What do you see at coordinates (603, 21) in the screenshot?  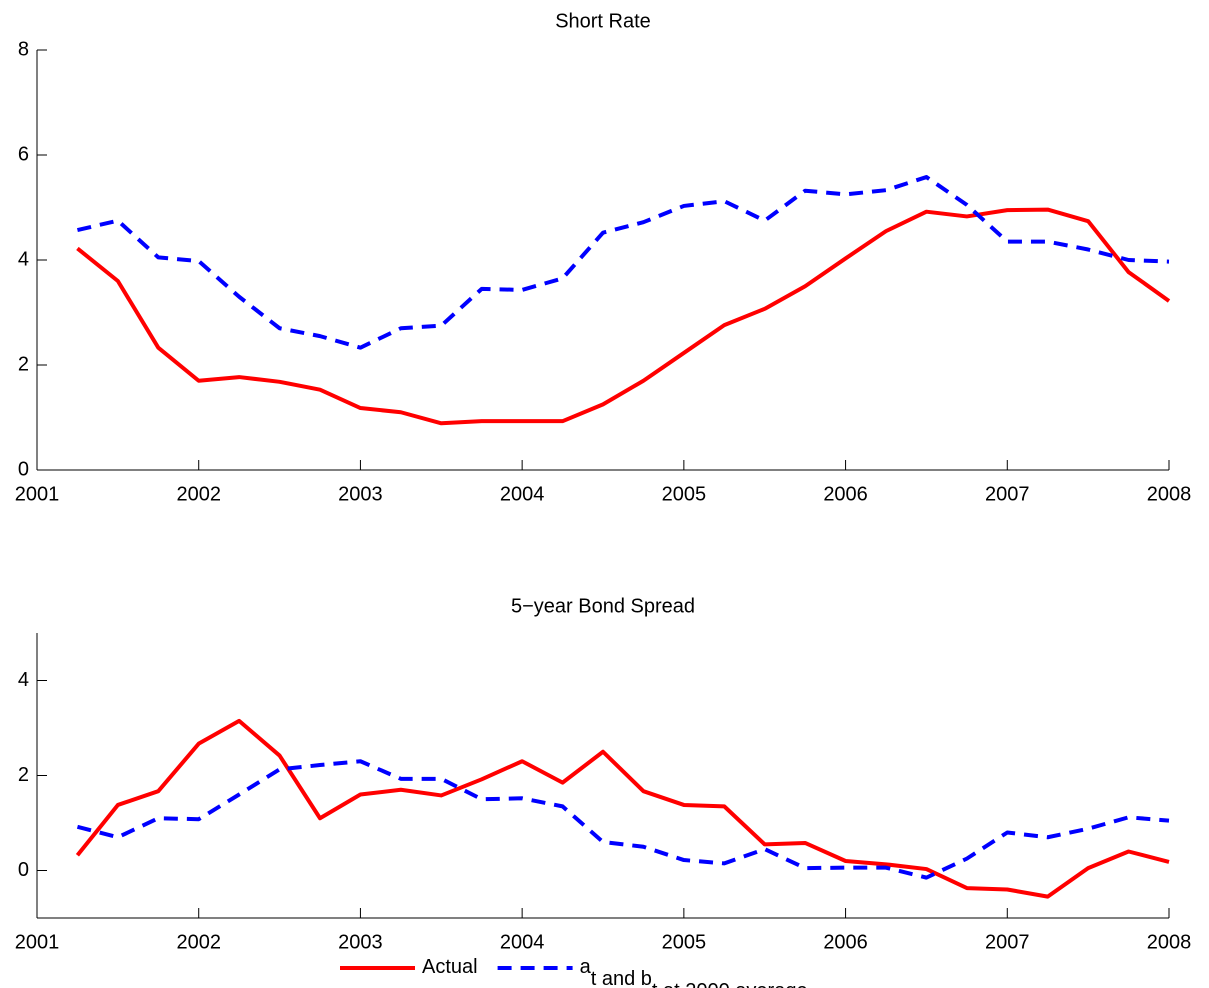 I see `chart-title: Short Rate` at bounding box center [603, 21].